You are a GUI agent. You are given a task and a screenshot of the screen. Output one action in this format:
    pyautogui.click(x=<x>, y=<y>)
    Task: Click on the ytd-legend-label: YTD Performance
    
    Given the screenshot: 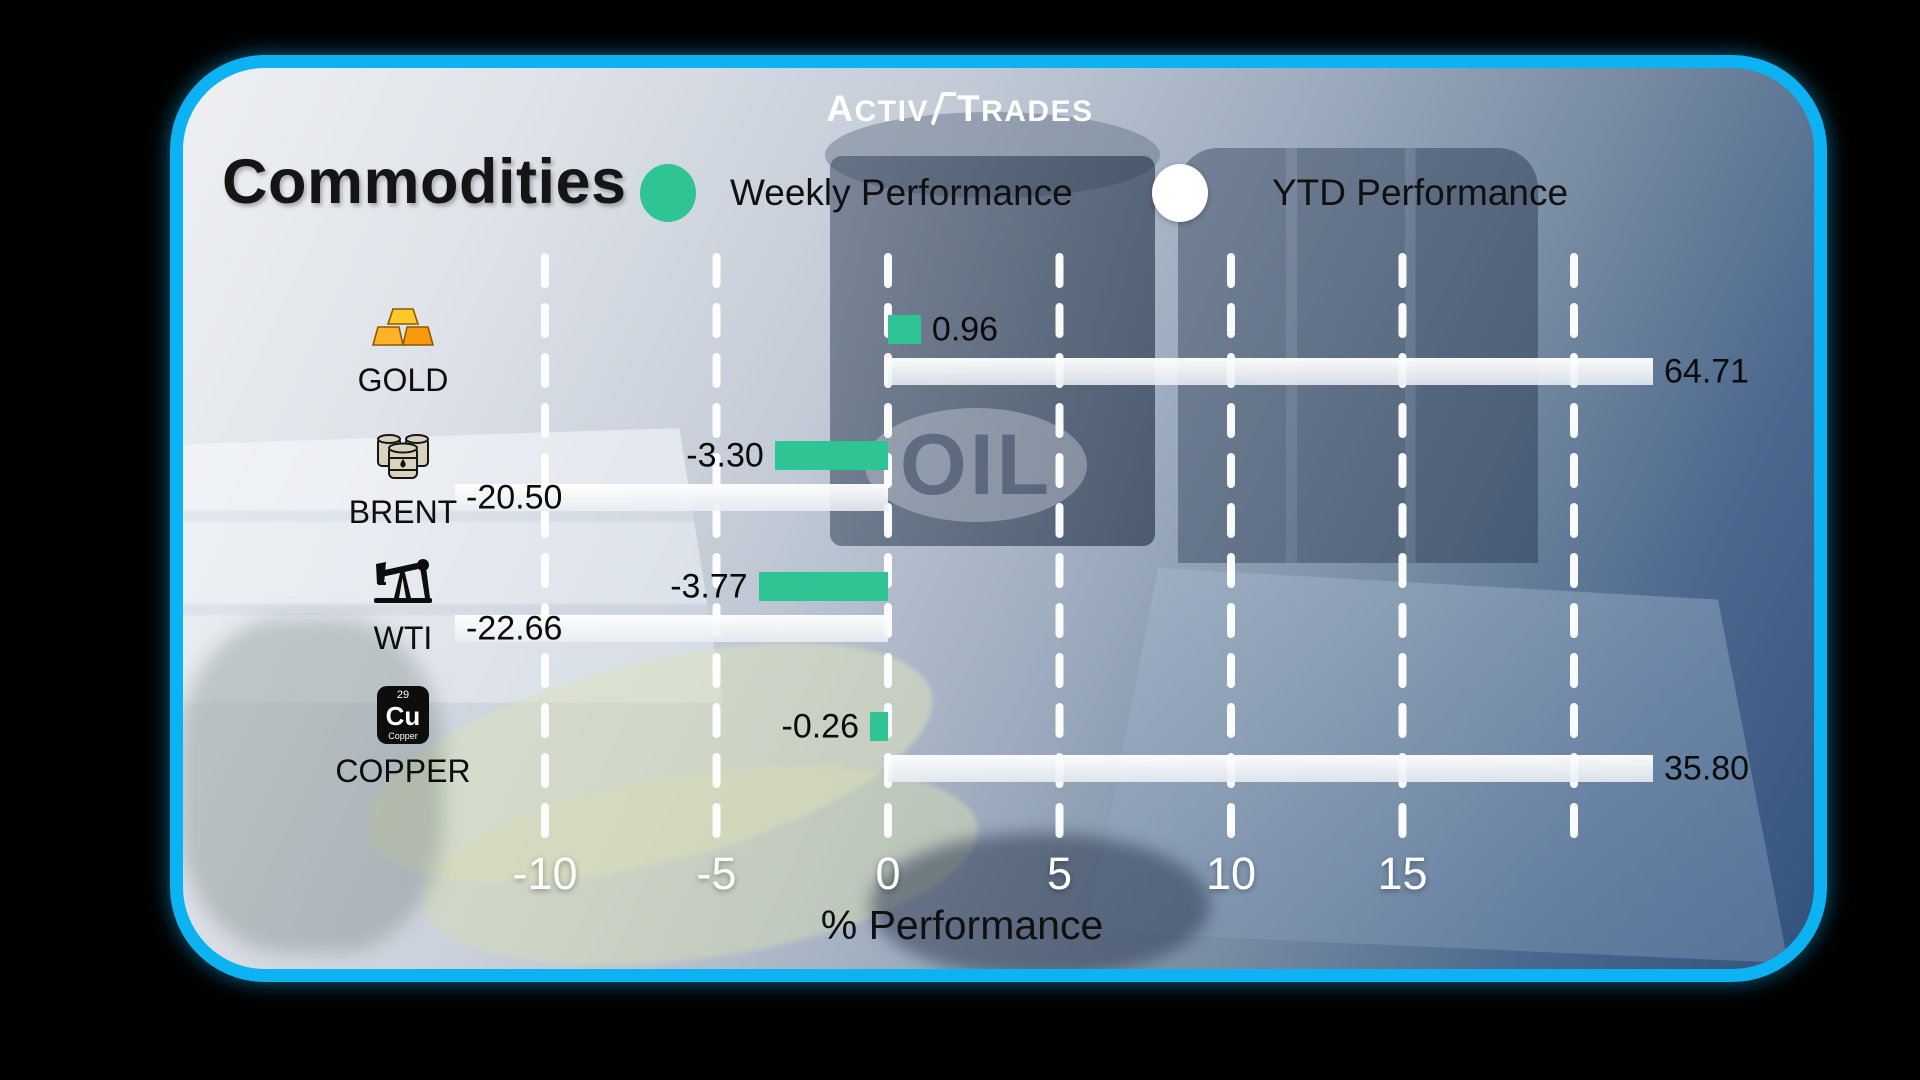 What is the action you would take?
    pyautogui.click(x=1420, y=192)
    